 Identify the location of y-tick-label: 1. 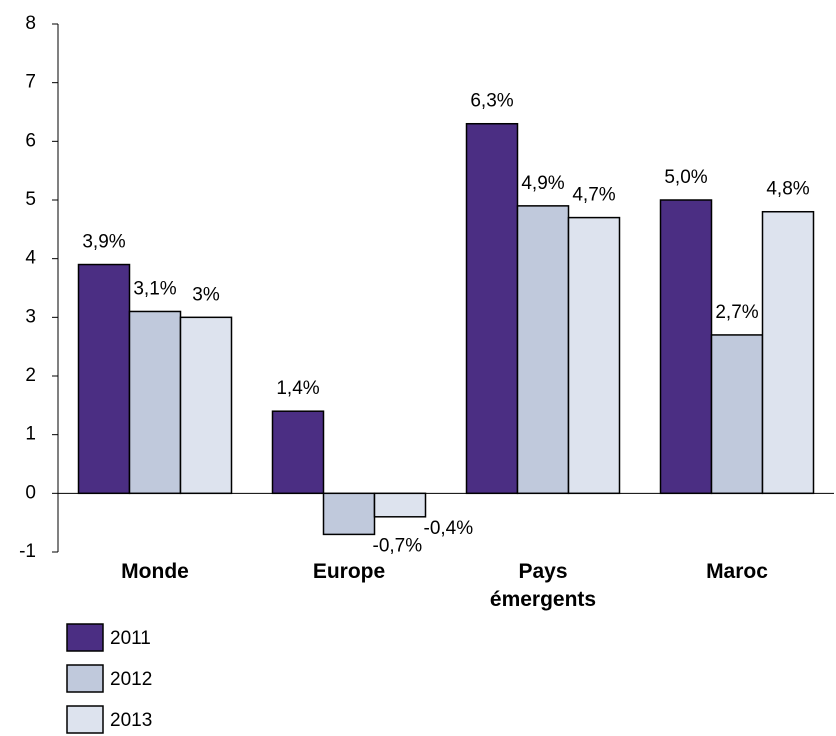
(30, 434).